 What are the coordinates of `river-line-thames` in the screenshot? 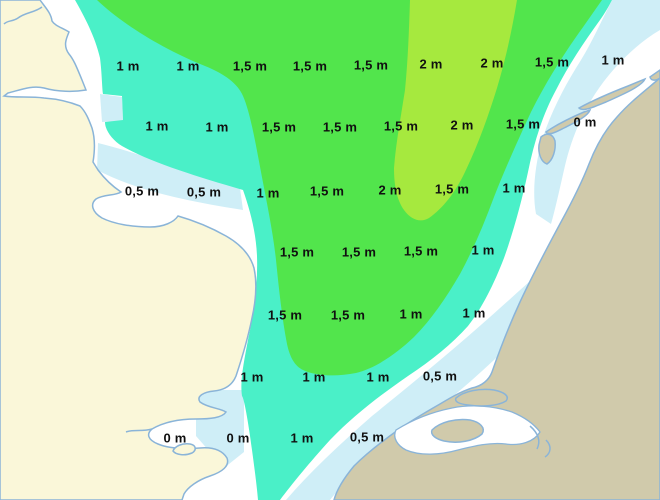 It's located at (139, 430).